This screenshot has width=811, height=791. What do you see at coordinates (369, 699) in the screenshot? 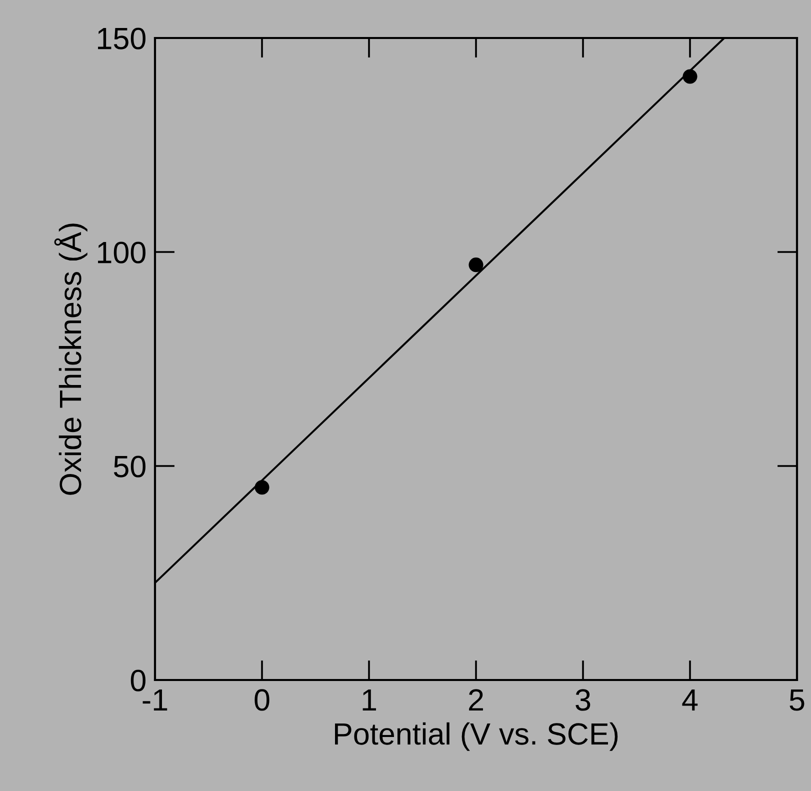
I see `x-tick-label: 1` at bounding box center [369, 699].